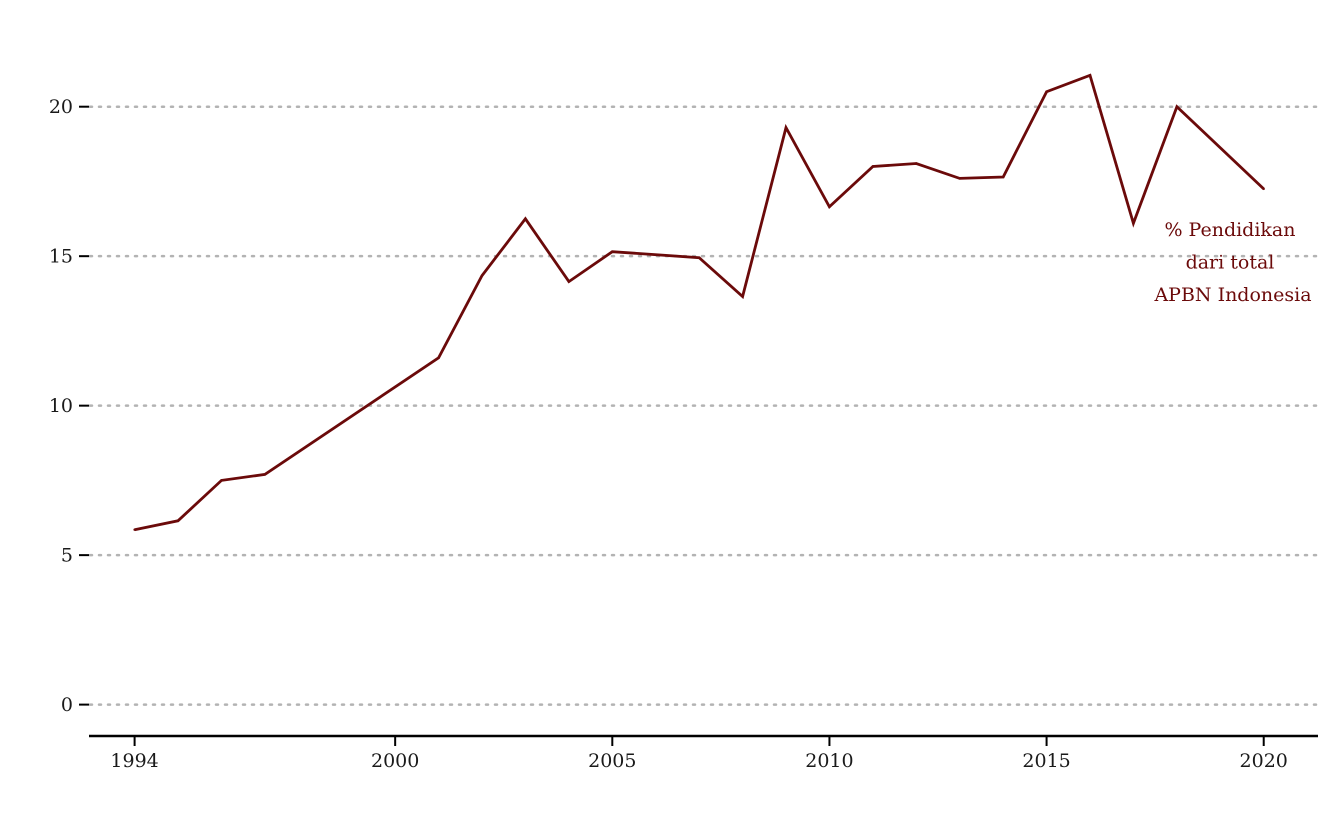 The height and width of the screenshot is (824, 1334). What do you see at coordinates (1263, 189) in the screenshot?
I see `data-point-2020` at bounding box center [1263, 189].